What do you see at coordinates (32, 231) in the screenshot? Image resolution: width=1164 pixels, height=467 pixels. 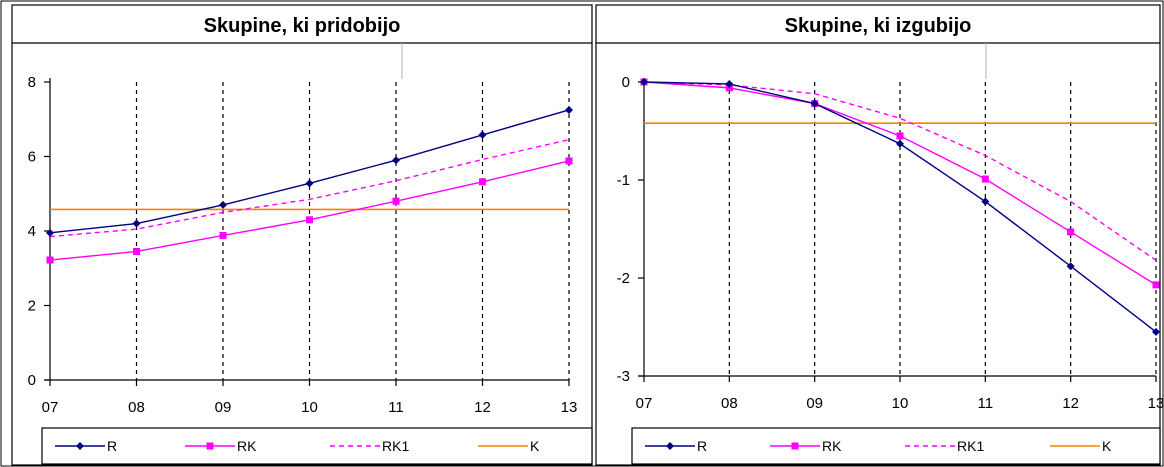 I see `y-tick-label: 4` at bounding box center [32, 231].